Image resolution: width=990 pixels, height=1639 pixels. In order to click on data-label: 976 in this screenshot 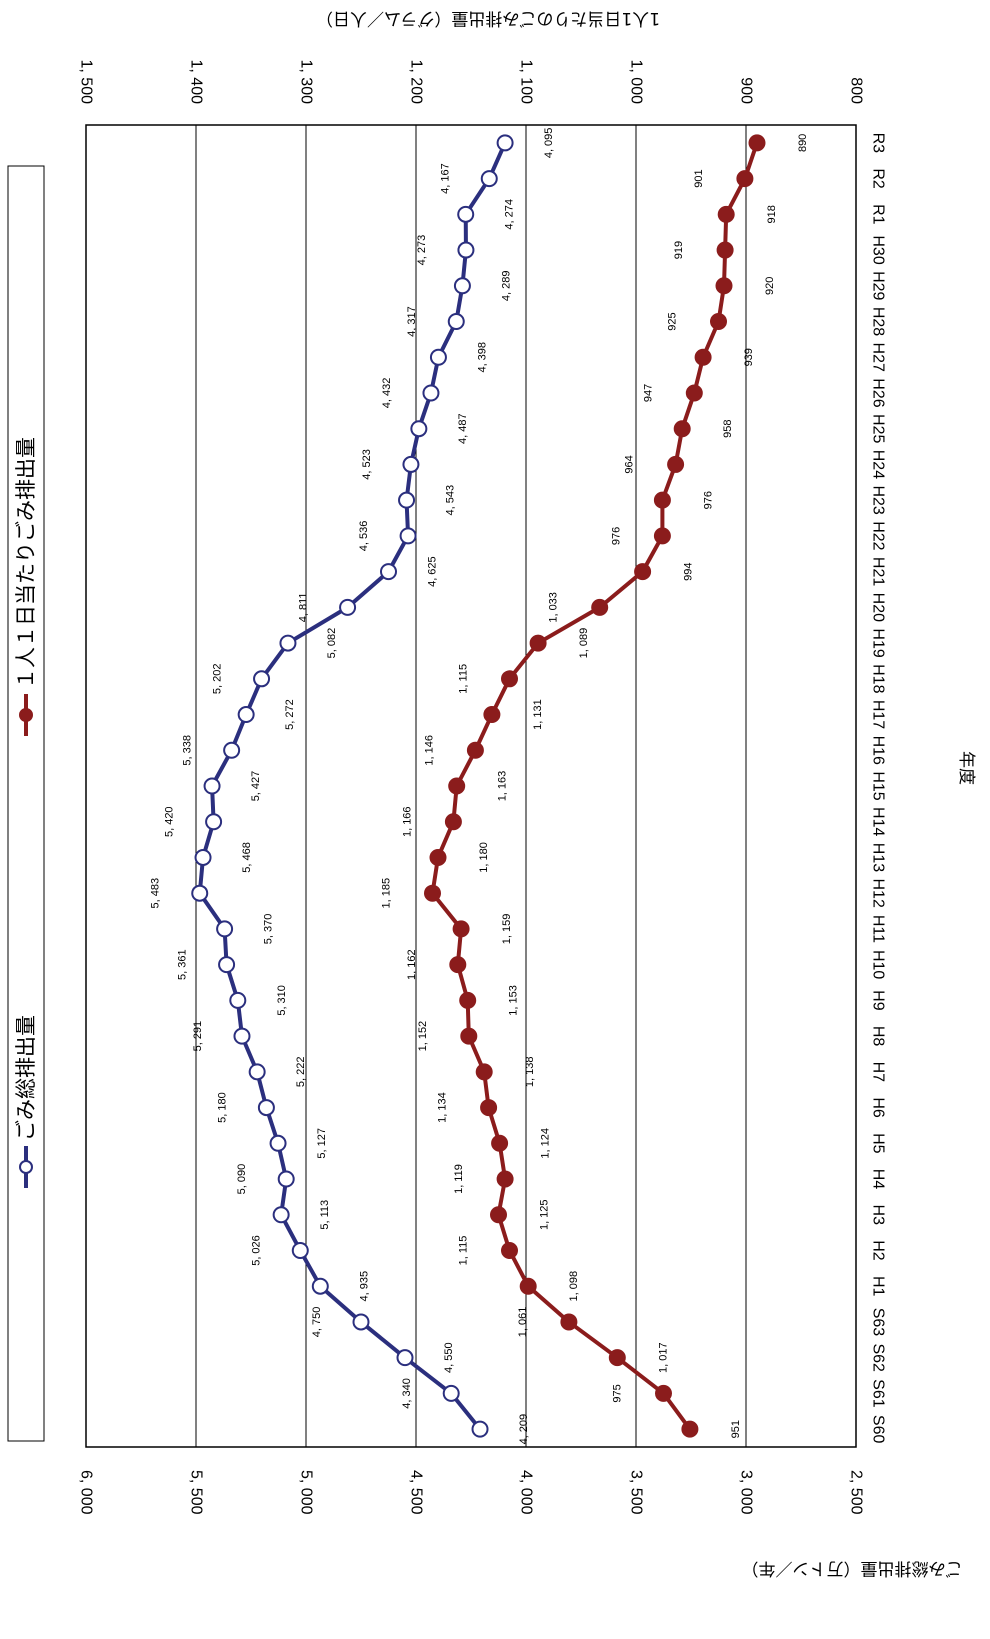, I will do `click(708, 500)`.